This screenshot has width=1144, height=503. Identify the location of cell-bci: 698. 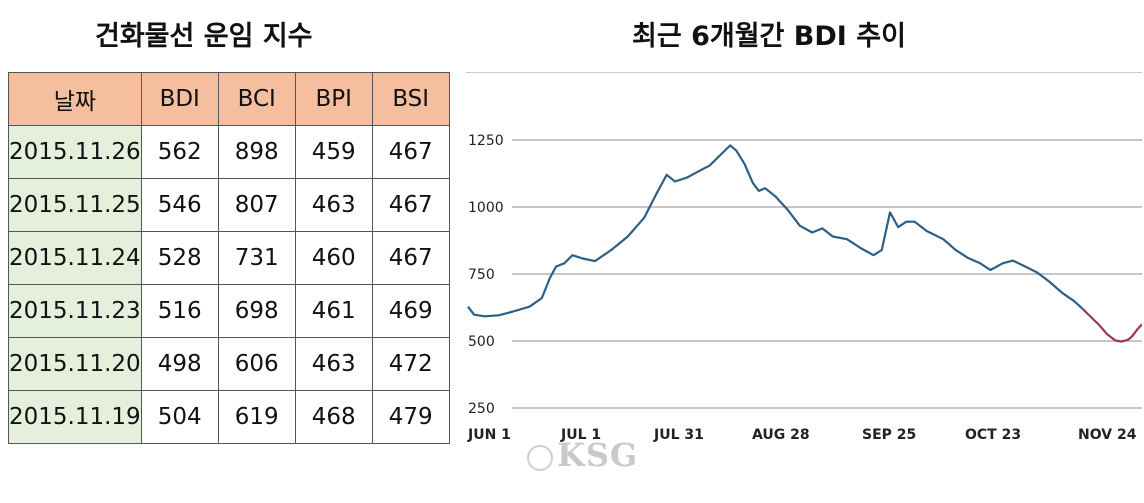
(256, 311).